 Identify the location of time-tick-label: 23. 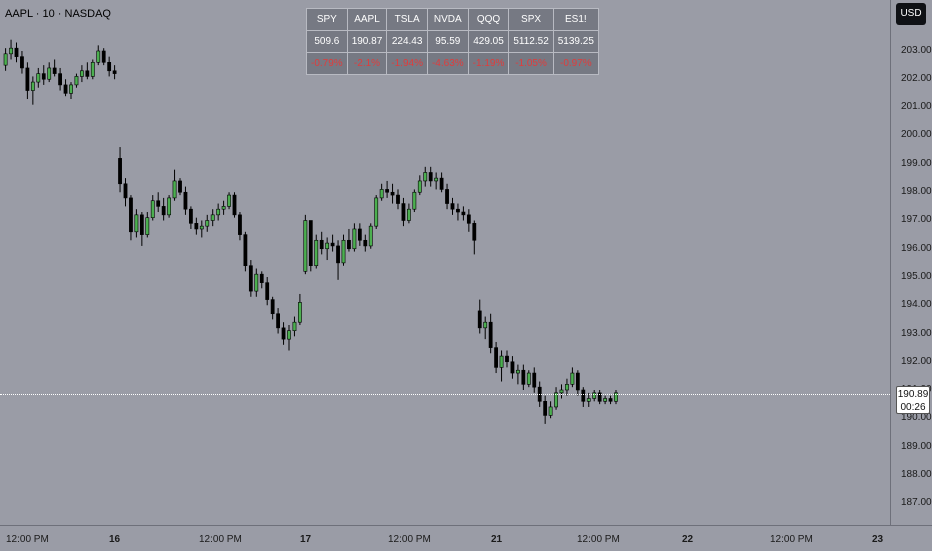
(878, 539).